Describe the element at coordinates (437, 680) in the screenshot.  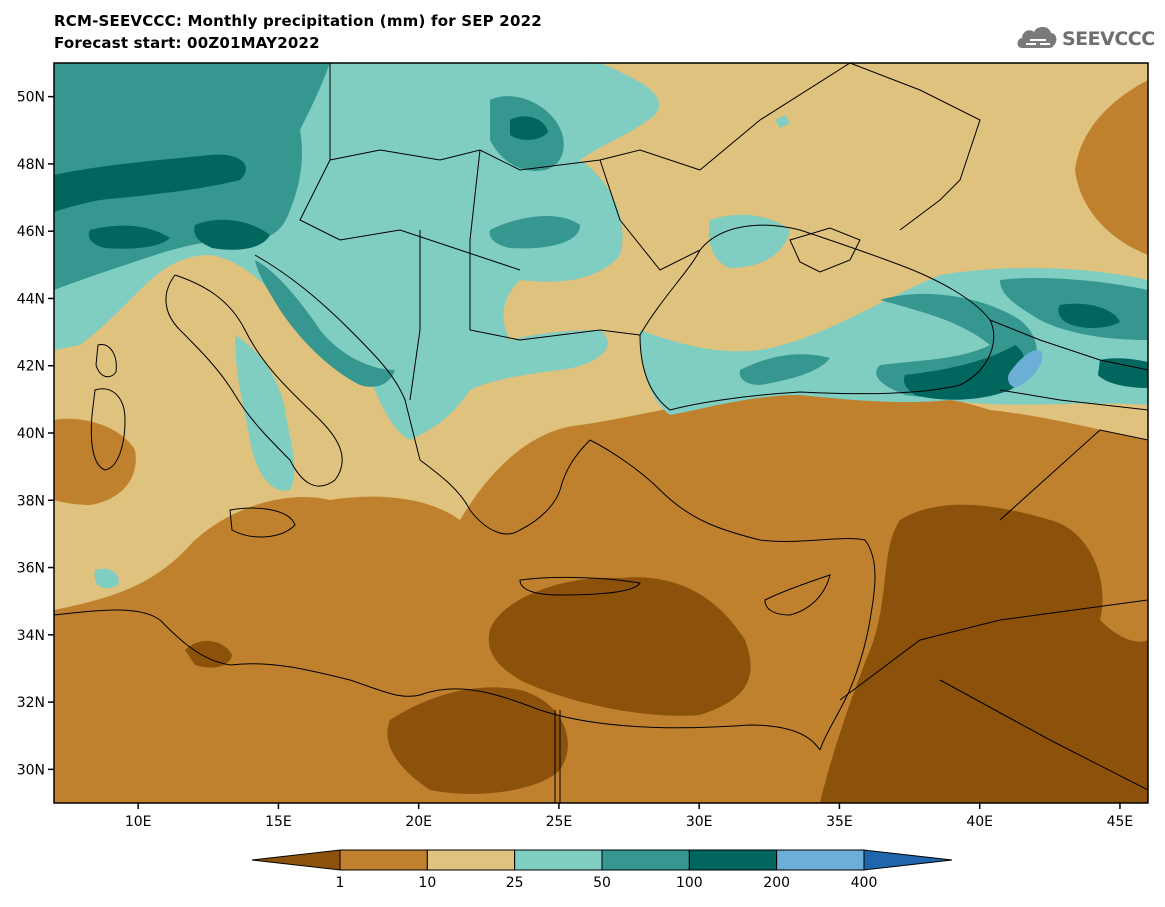
I see `north-africa-coastline` at that location.